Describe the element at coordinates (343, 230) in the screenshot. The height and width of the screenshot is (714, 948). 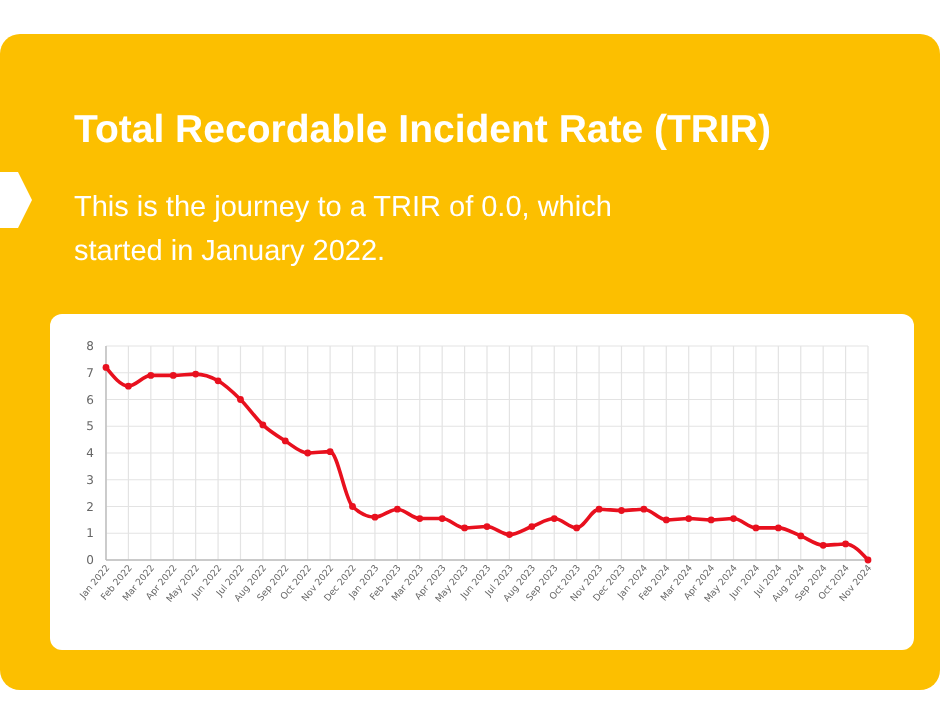
I see `chart-subtitle: This is the journey to a TRIR of 0.0, which started in January 2022.` at that location.